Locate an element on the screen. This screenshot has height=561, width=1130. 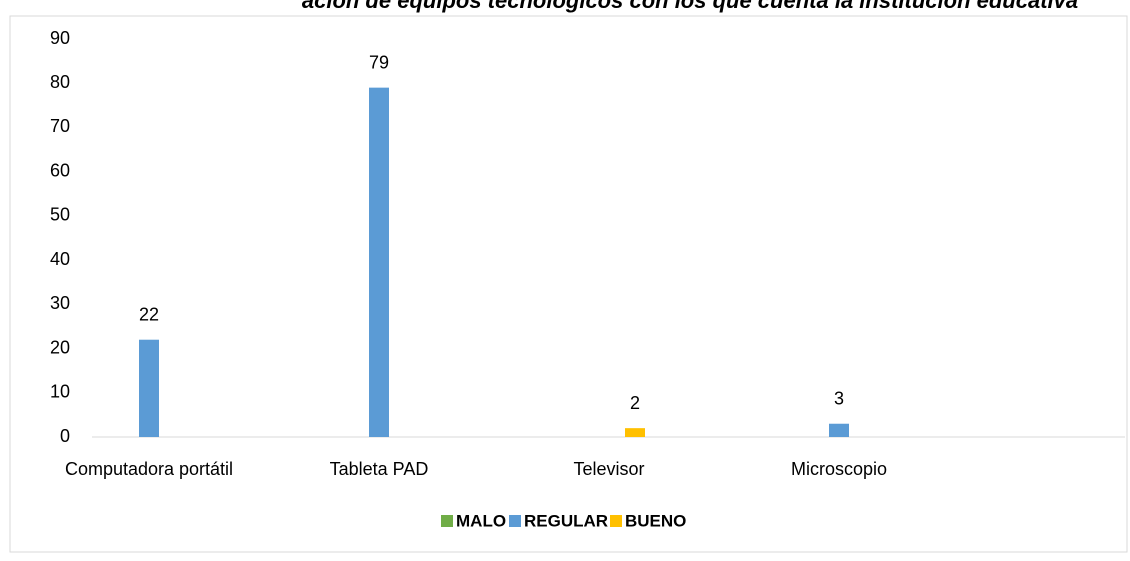
y-tick-label: 90 is located at coordinates (60, 38).